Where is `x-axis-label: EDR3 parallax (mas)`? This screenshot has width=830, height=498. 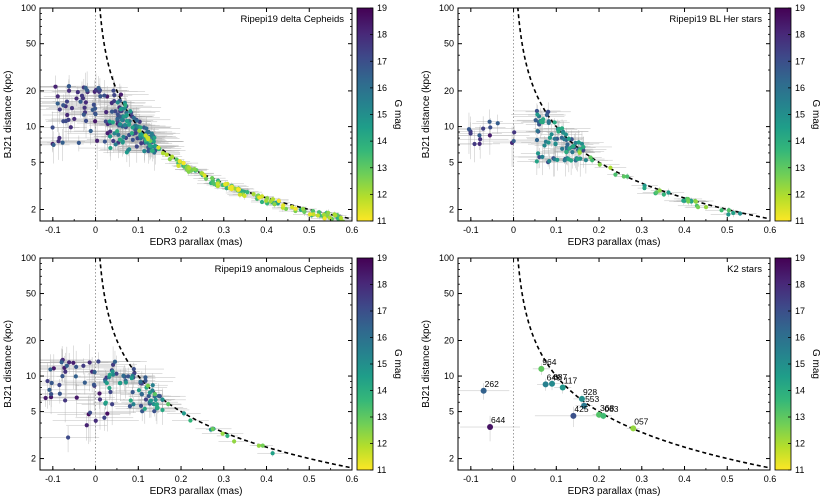
x-axis-label: EDR3 parallax (mas) is located at coordinates (614, 242).